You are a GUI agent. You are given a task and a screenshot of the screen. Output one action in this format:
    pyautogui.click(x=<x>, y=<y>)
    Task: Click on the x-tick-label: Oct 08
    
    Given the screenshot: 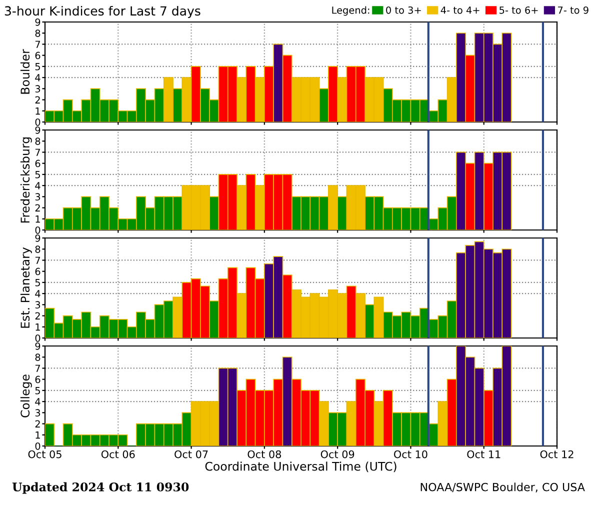 What is the action you would take?
    pyautogui.click(x=265, y=454)
    